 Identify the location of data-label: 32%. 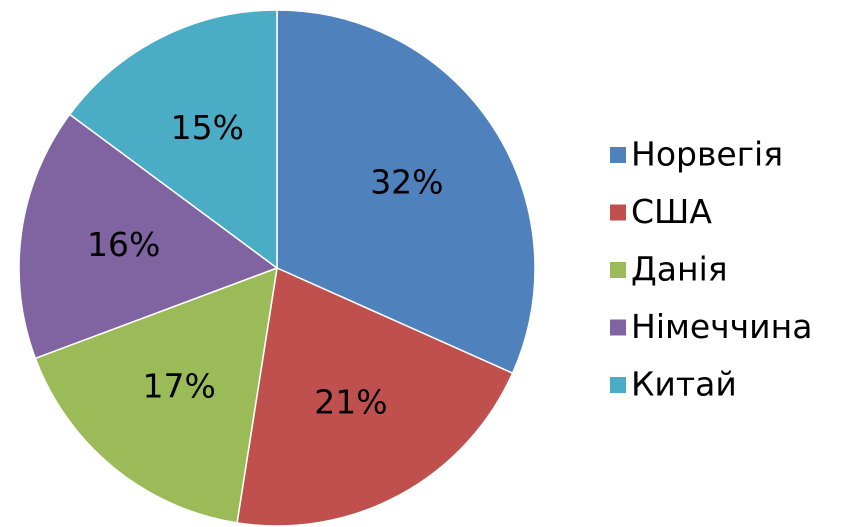
(406, 181).